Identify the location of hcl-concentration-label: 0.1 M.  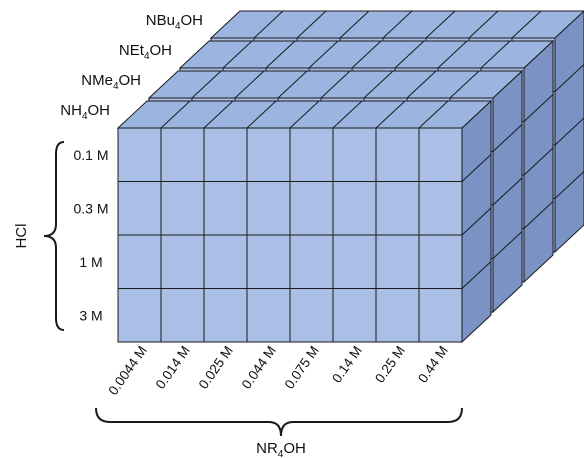
(90, 155).